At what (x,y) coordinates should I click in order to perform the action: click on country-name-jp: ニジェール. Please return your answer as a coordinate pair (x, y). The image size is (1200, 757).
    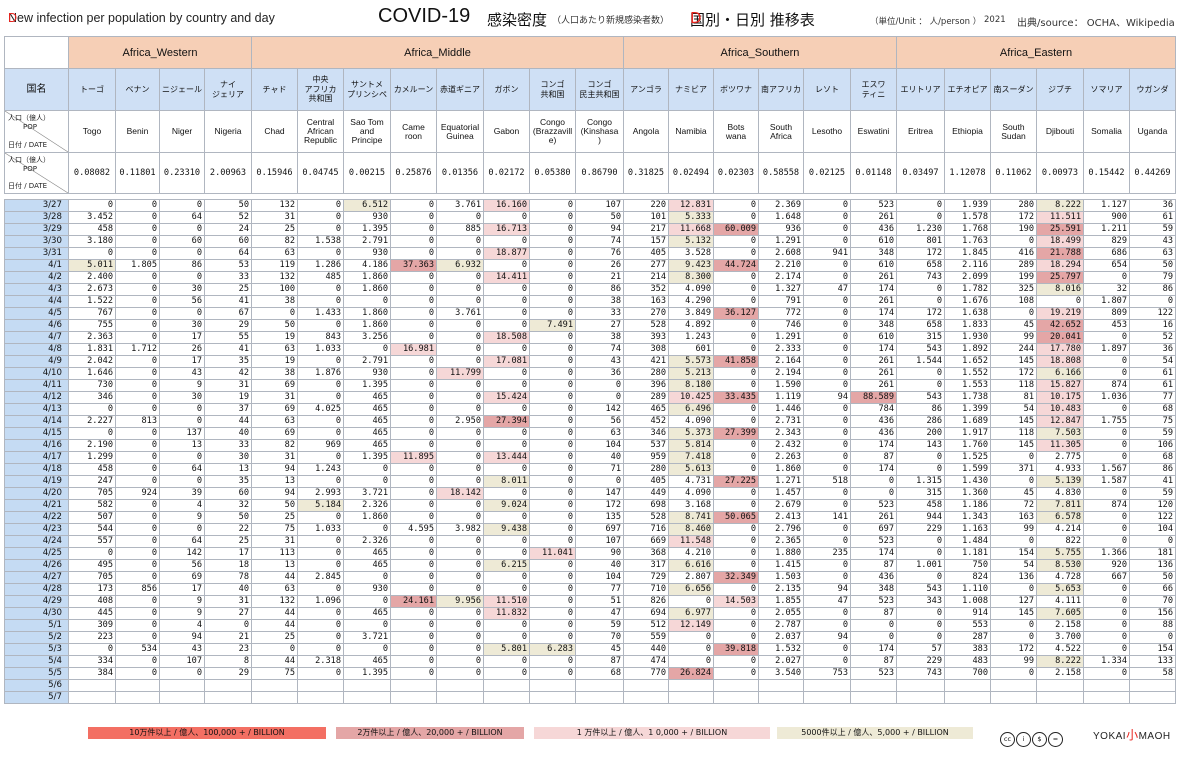
    Looking at the image, I should click on (182, 89).